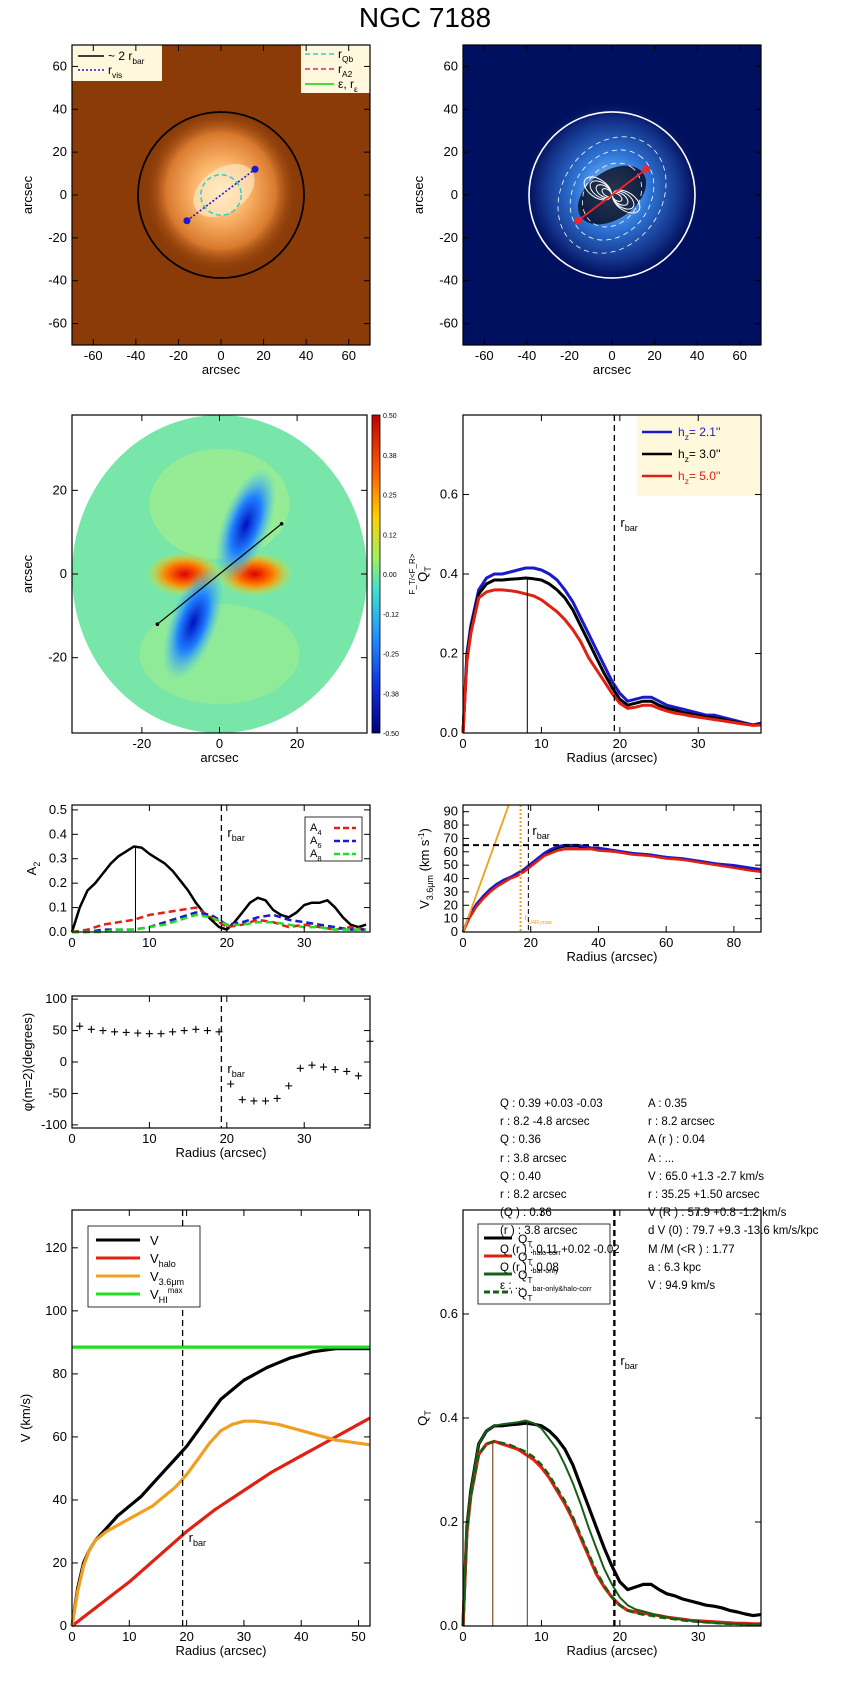 This screenshot has height=1700, width=850. I want to click on colorbar-tick-label: -0.38, so click(391, 694).